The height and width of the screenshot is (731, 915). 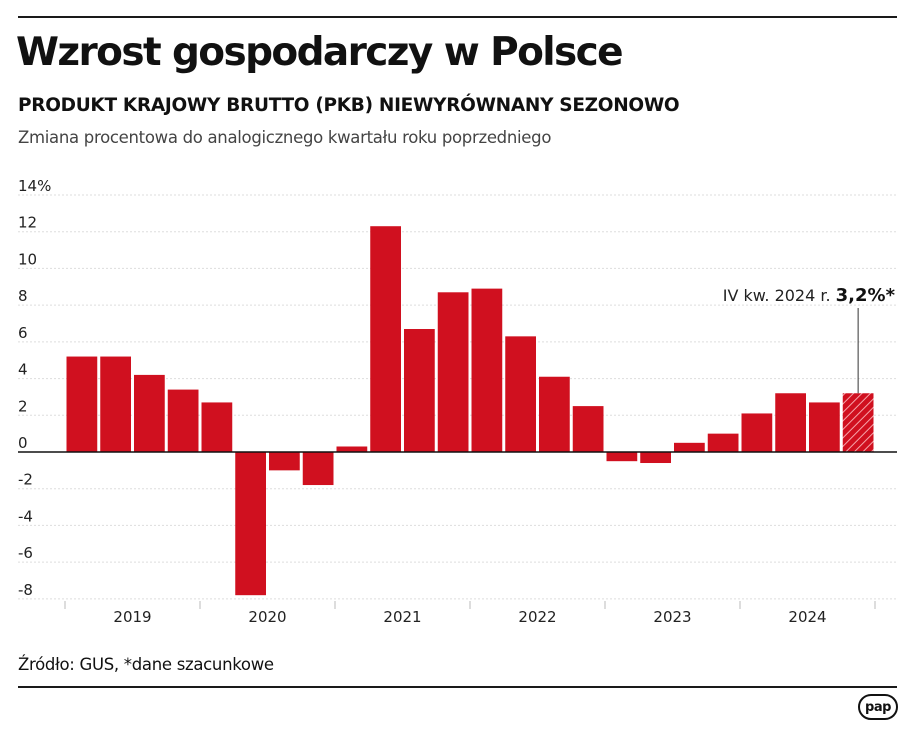 I want to click on source-note: Źródło: GUS, *dane szacunkowe, so click(x=146, y=664).